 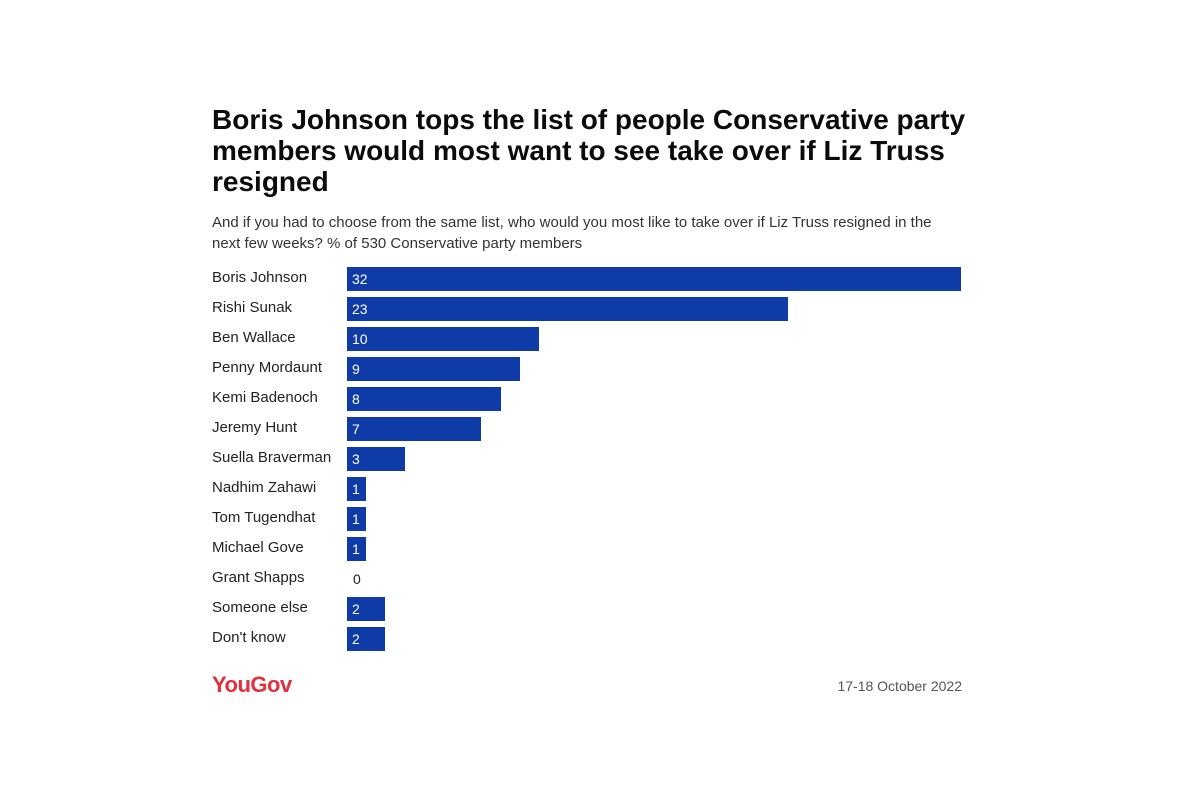 I want to click on category-label: Nadhim Zahawi, so click(x=264, y=487).